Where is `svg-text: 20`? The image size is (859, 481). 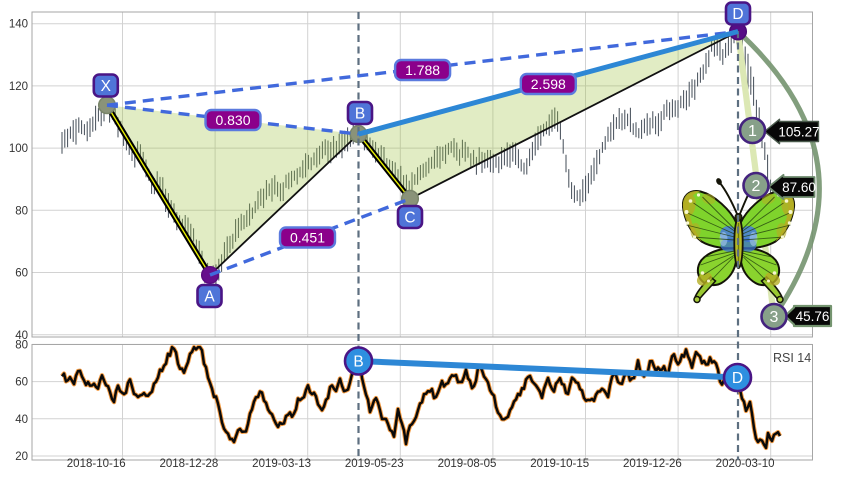
svg-text: 20 is located at coordinates (21, 457).